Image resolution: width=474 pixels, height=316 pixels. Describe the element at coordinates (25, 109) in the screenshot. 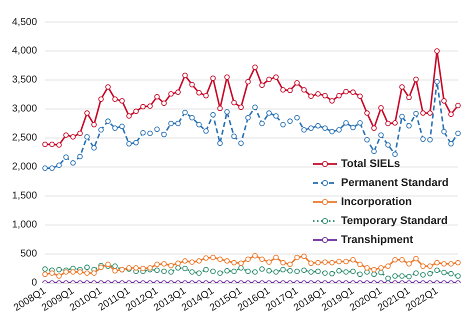

I see `y-tick-label: 3,000` at that location.